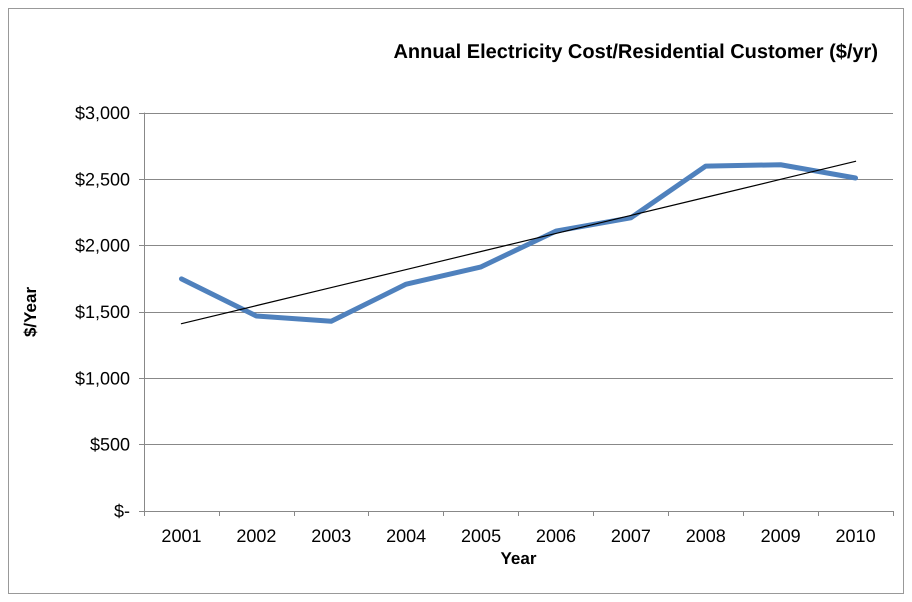  Describe the element at coordinates (110, 444) in the screenshot. I see `y-tick-label: $500` at that location.